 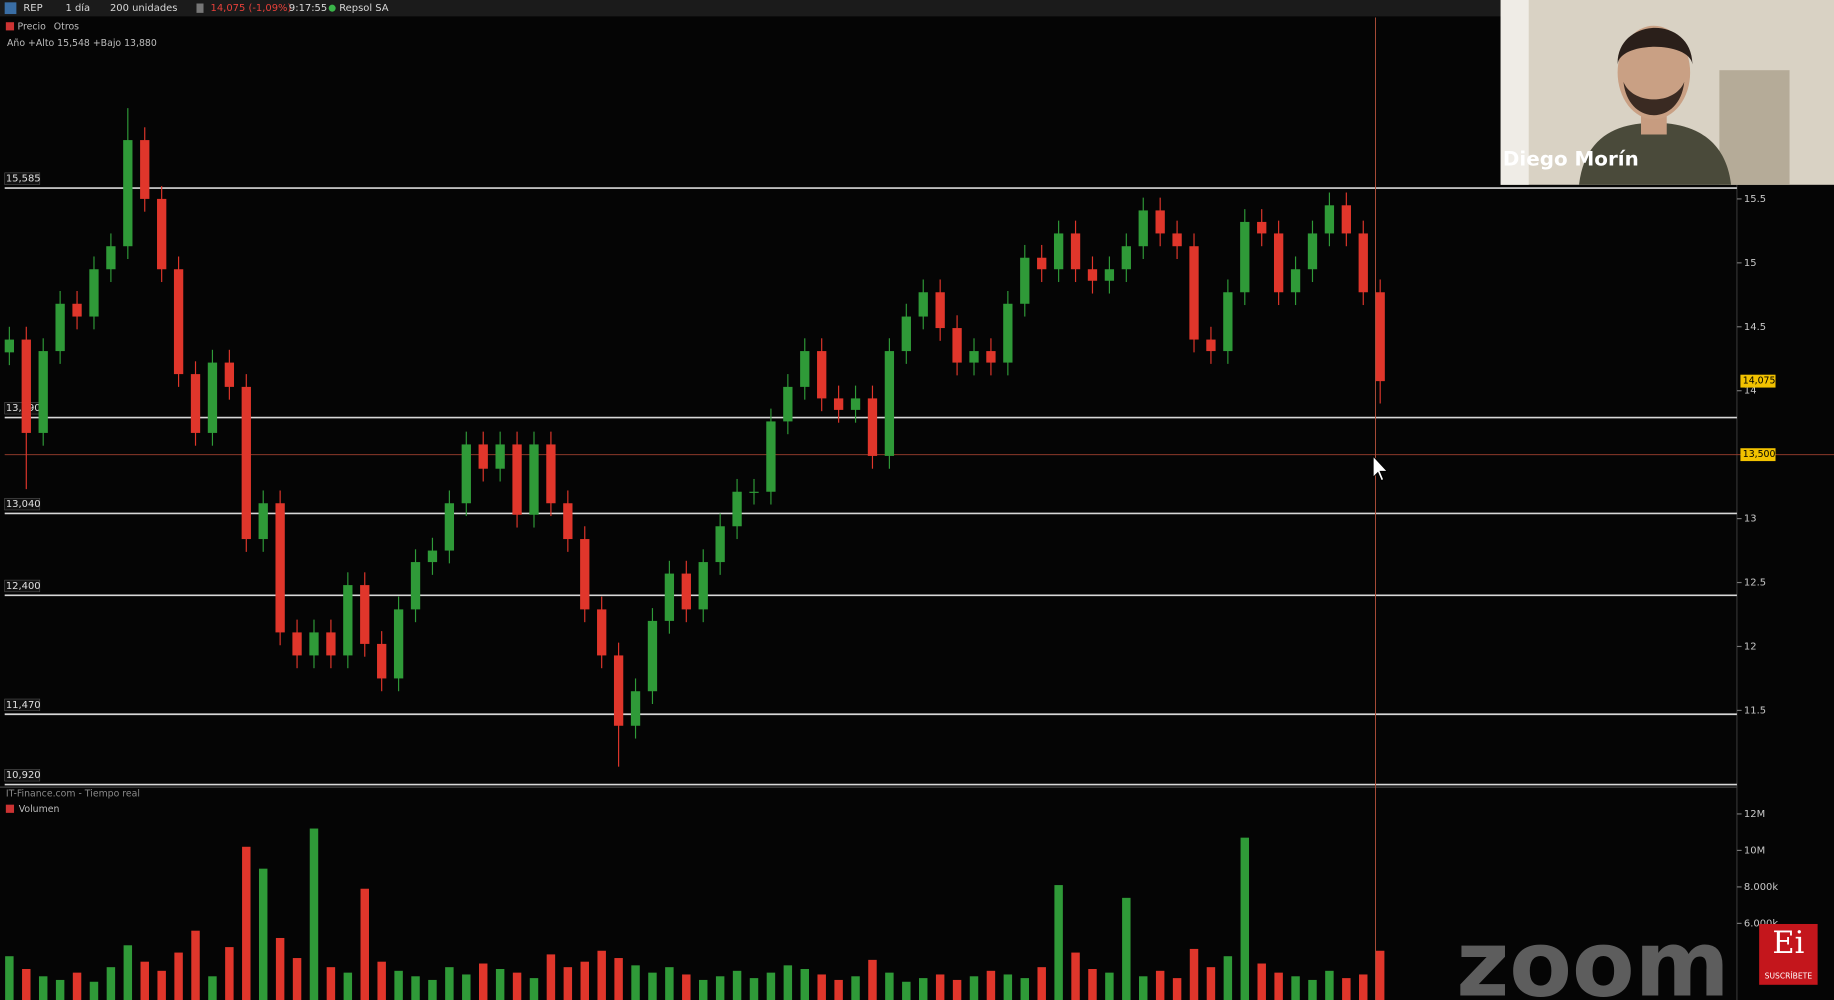 I want to click on level-label: 10,920, so click(x=23, y=775).